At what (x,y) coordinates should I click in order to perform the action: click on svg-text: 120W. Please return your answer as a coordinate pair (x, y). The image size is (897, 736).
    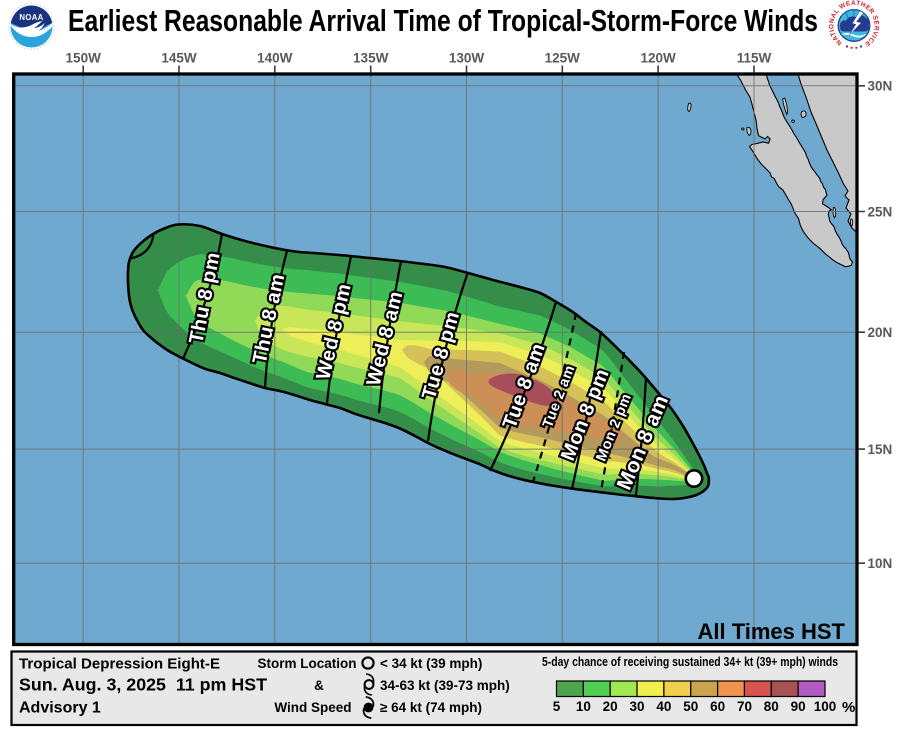
    Looking at the image, I should click on (658, 58).